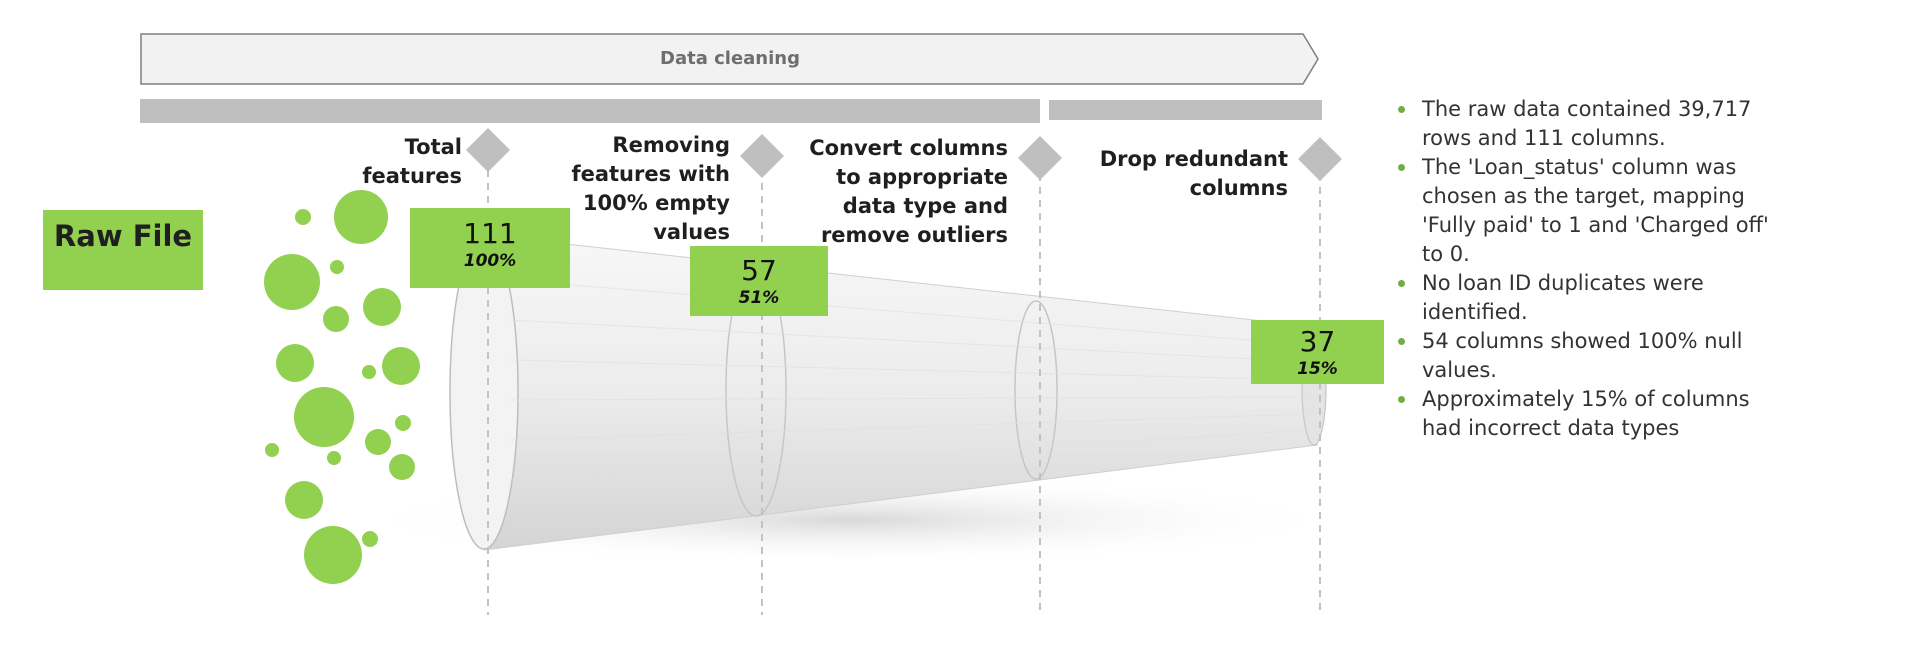 The width and height of the screenshot is (1920, 658). I want to click on count-box-removed-empty: 57 51%, so click(759, 281).